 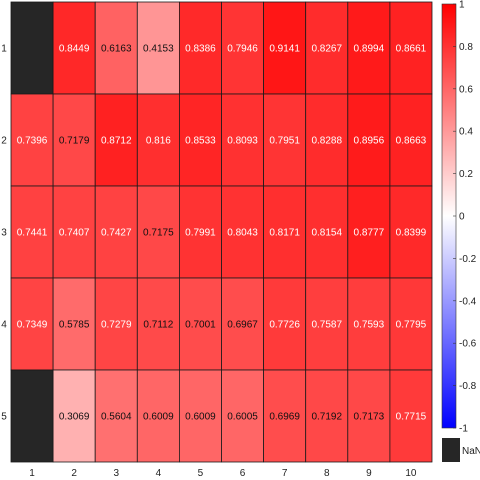 What do you see at coordinates (32, 325) in the screenshot?
I see `cell-value-label: 0.7349` at bounding box center [32, 325].